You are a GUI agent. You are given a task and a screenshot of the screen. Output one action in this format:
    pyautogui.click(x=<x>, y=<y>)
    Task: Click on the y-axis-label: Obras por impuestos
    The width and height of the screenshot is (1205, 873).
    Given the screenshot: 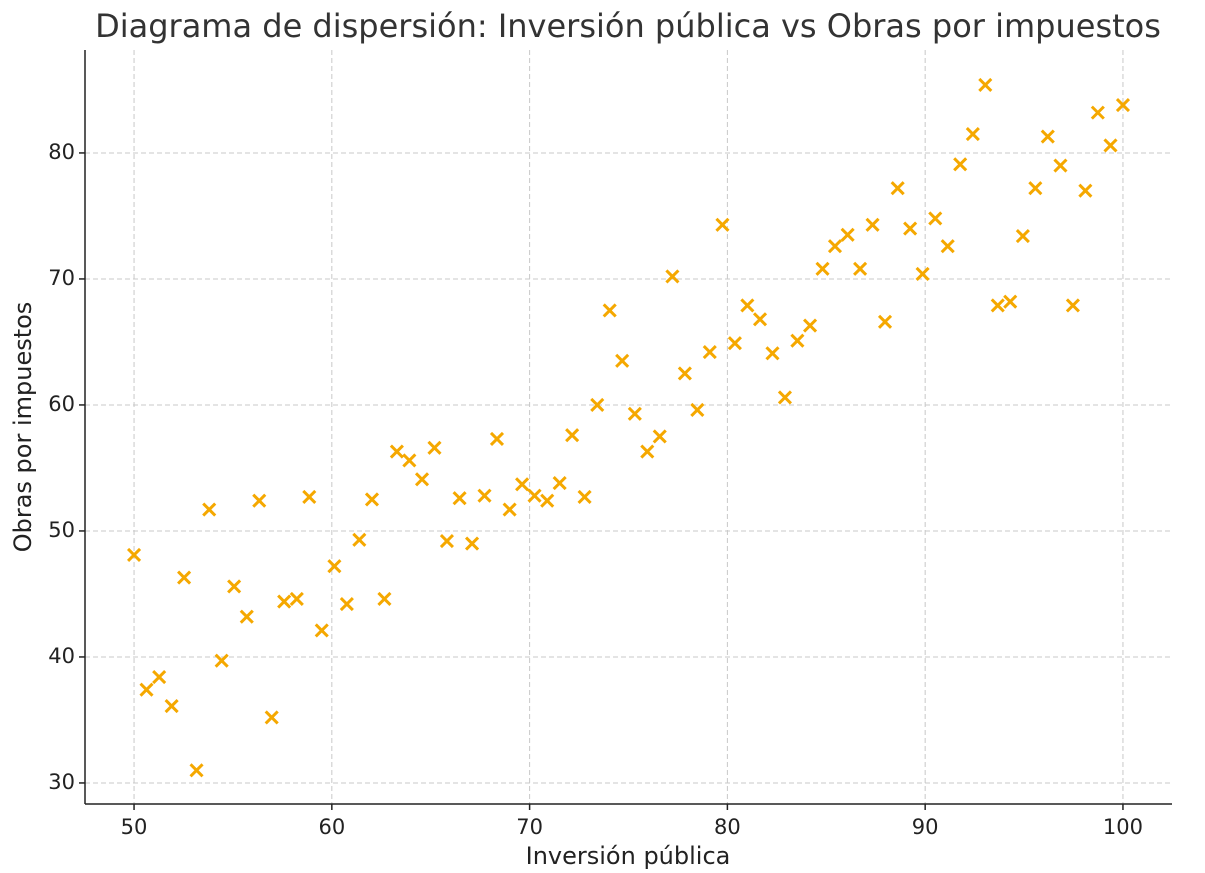 What is the action you would take?
    pyautogui.click(x=23, y=427)
    